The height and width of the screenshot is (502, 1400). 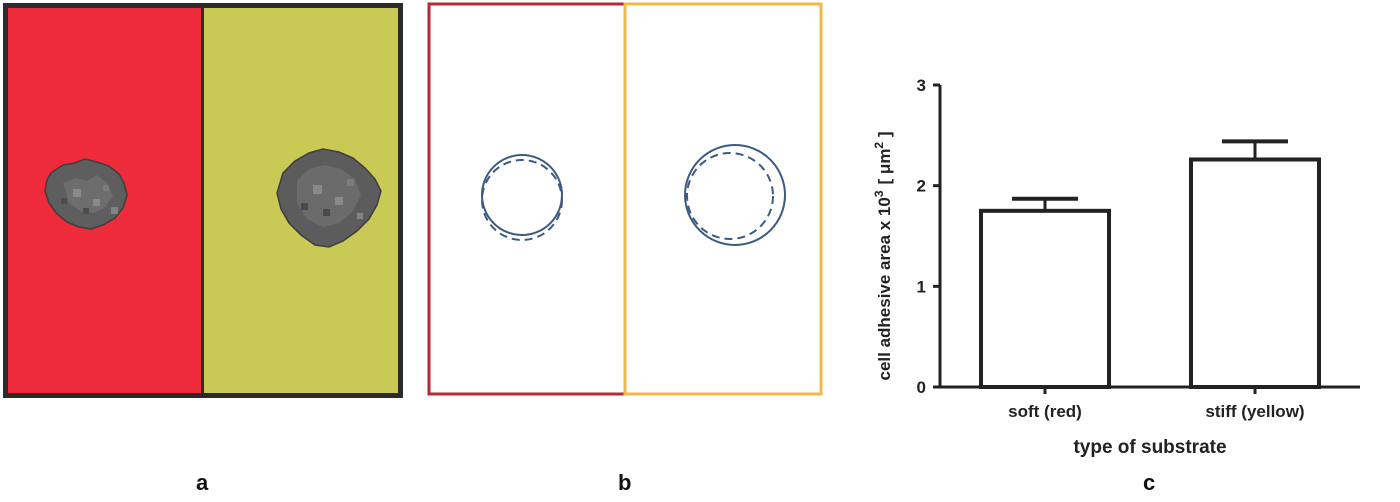 I want to click on y-tick-label: 1, so click(x=921, y=286).